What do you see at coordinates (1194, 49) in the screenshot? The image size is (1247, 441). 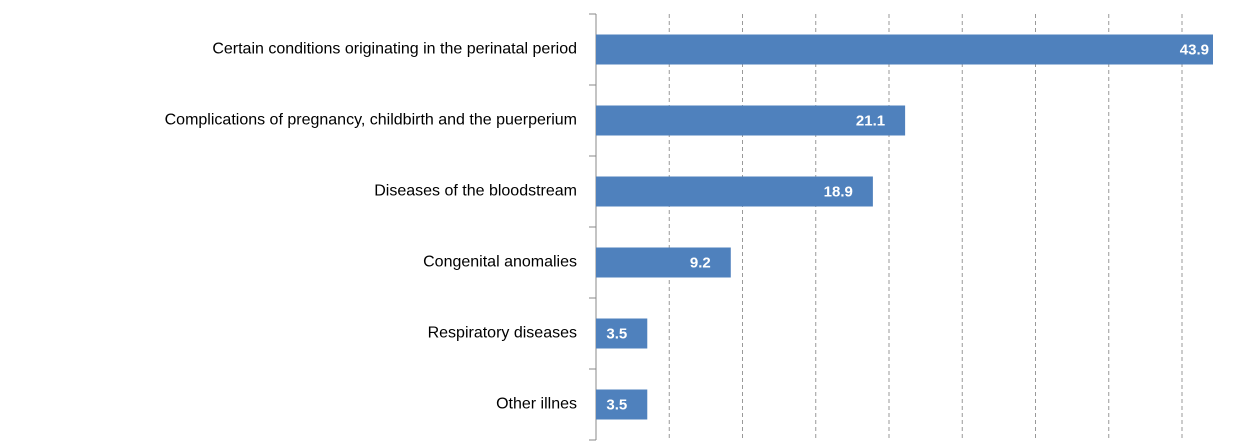 I see `value-label: 43.9` at bounding box center [1194, 49].